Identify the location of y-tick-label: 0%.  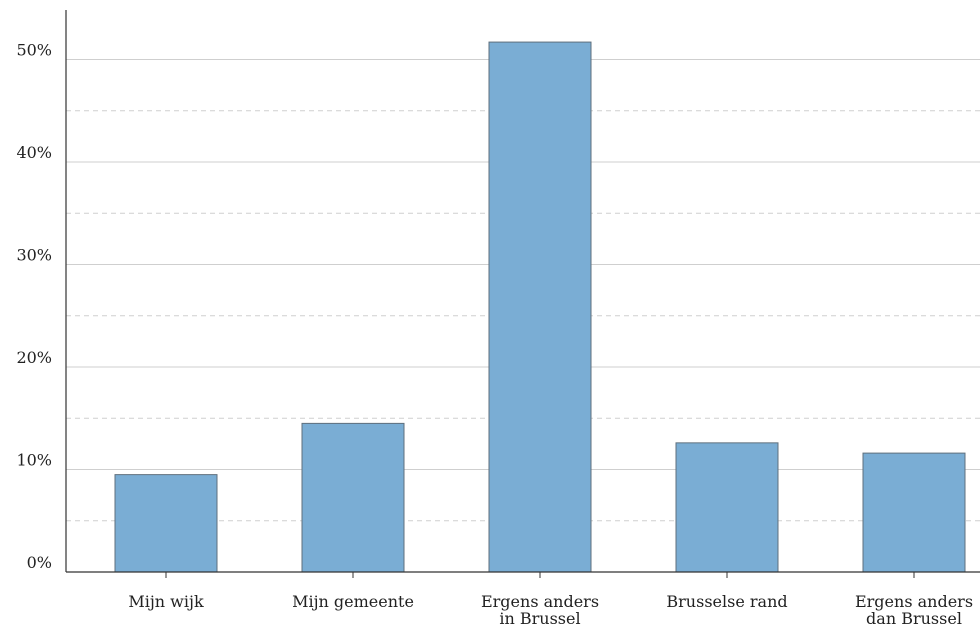
(39, 562).